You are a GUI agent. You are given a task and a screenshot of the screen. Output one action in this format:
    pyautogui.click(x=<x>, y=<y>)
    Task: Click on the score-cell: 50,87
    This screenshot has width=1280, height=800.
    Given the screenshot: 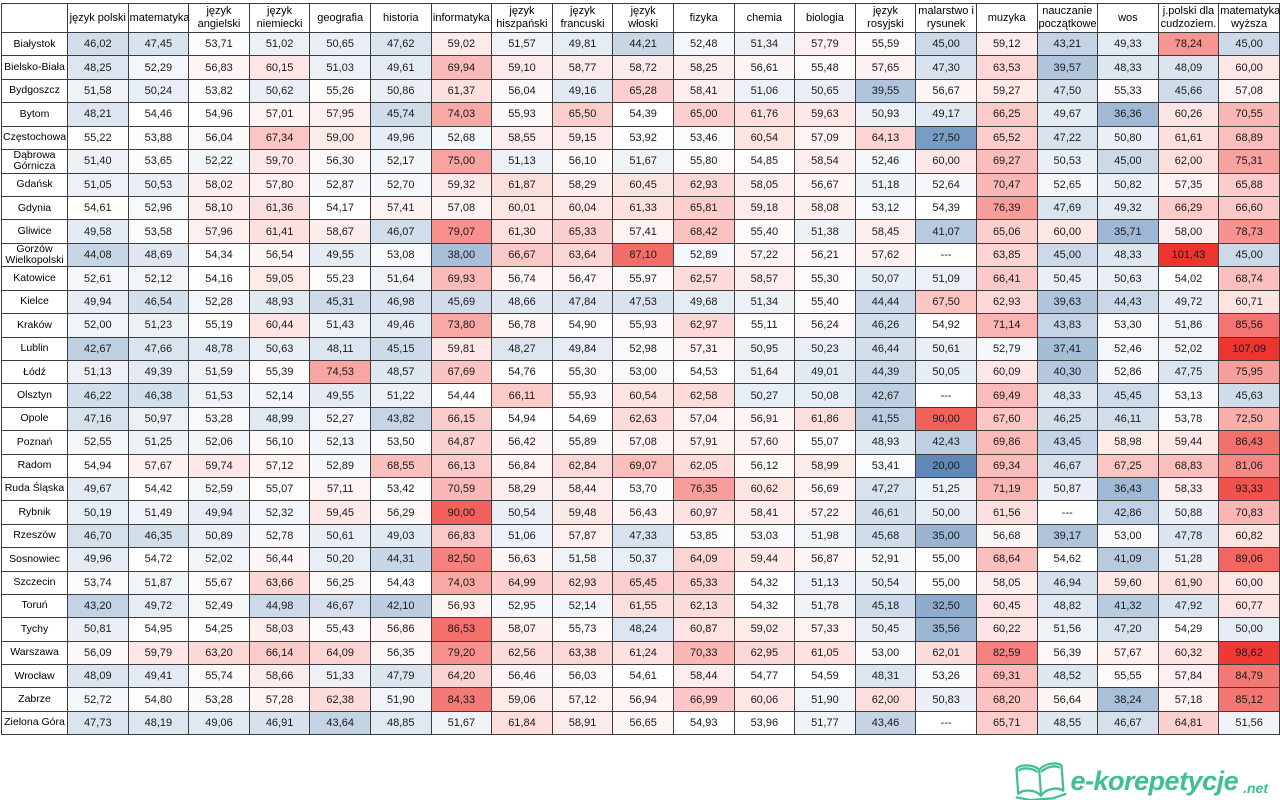 What is the action you would take?
    pyautogui.click(x=1067, y=489)
    